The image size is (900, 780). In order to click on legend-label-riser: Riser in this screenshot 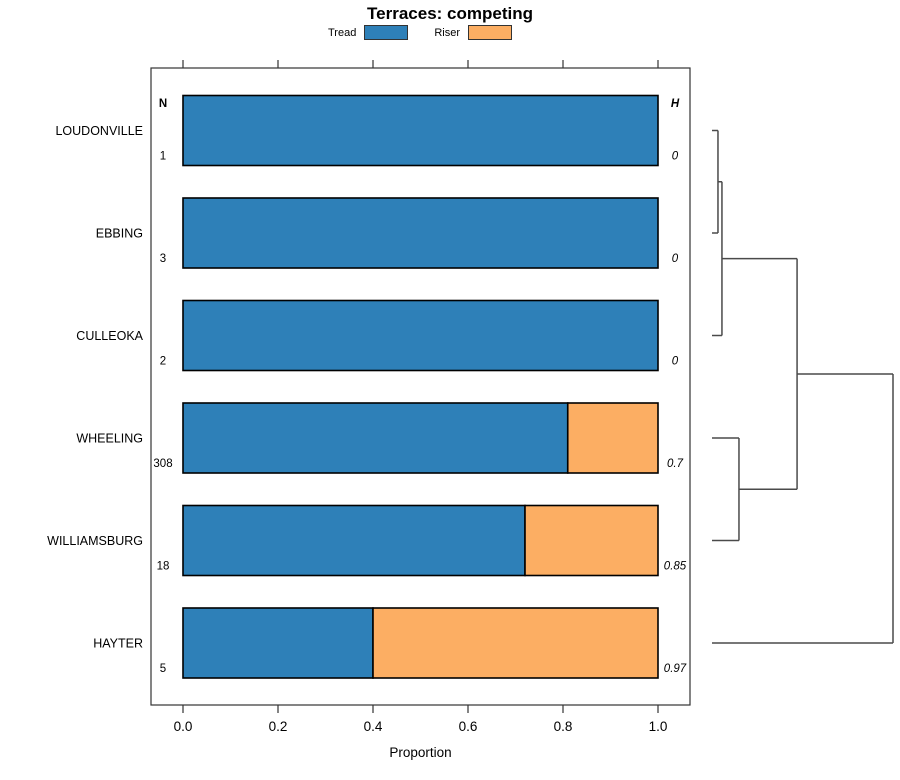, I will do `click(447, 32)`.